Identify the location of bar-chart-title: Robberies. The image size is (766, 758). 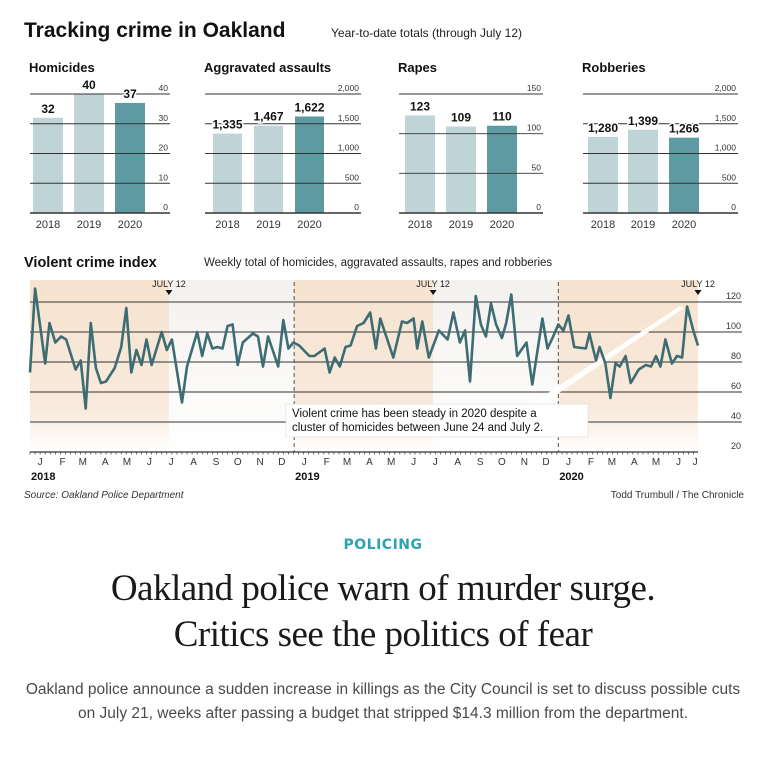
(614, 67).